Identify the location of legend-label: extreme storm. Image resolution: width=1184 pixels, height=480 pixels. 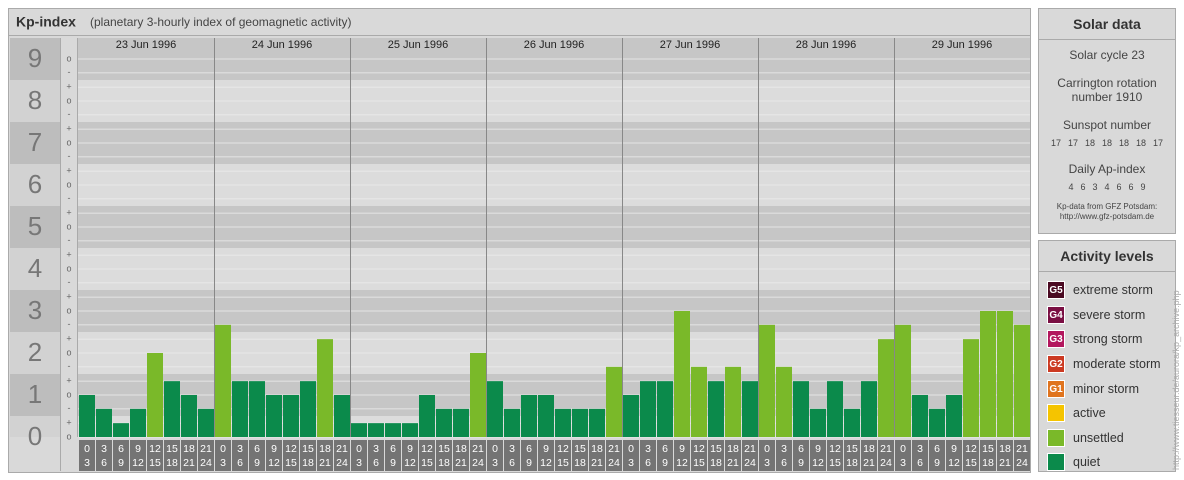
(1113, 290).